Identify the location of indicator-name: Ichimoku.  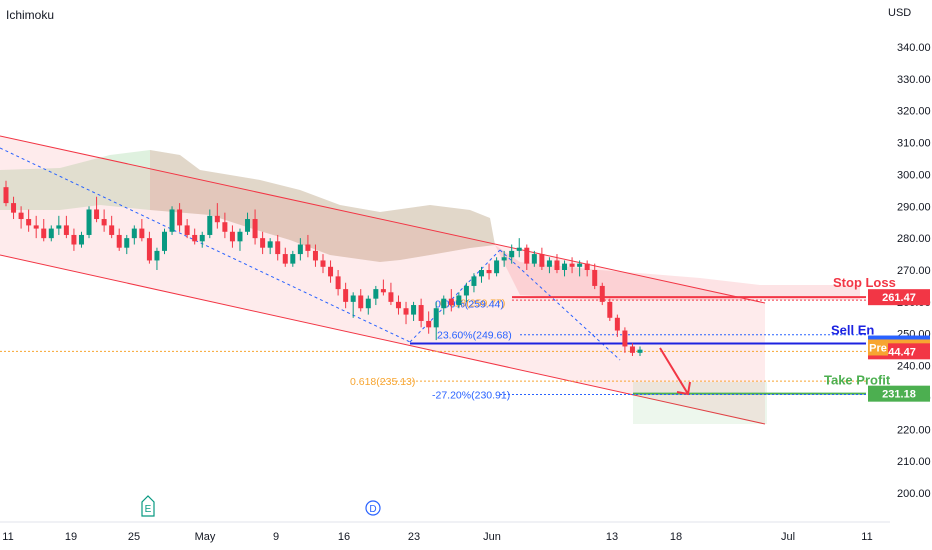
(30, 15).